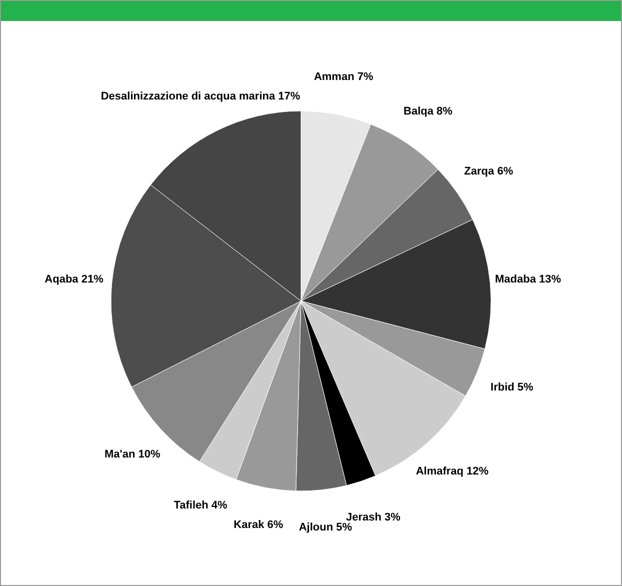 Image resolution: width=622 pixels, height=586 pixels. I want to click on slice-label: Jerash 3%, so click(373, 517).